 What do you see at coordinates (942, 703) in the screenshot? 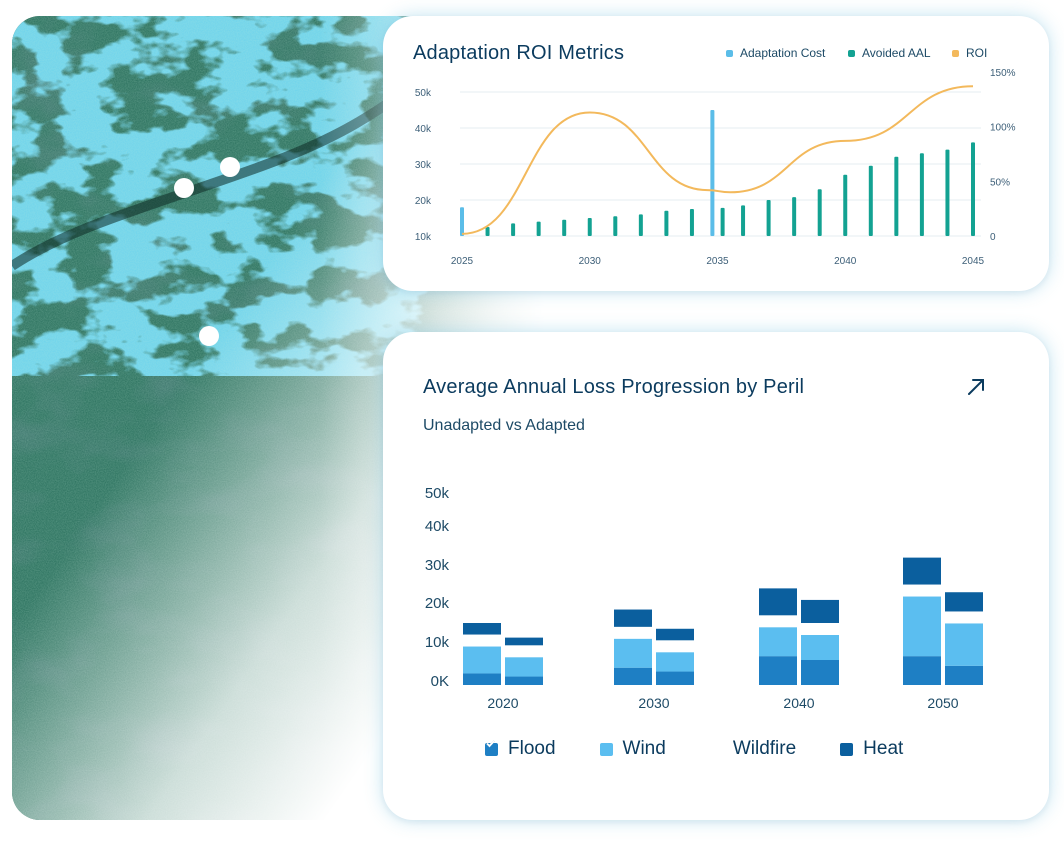
I see `x-tick-label: 2050` at bounding box center [942, 703].